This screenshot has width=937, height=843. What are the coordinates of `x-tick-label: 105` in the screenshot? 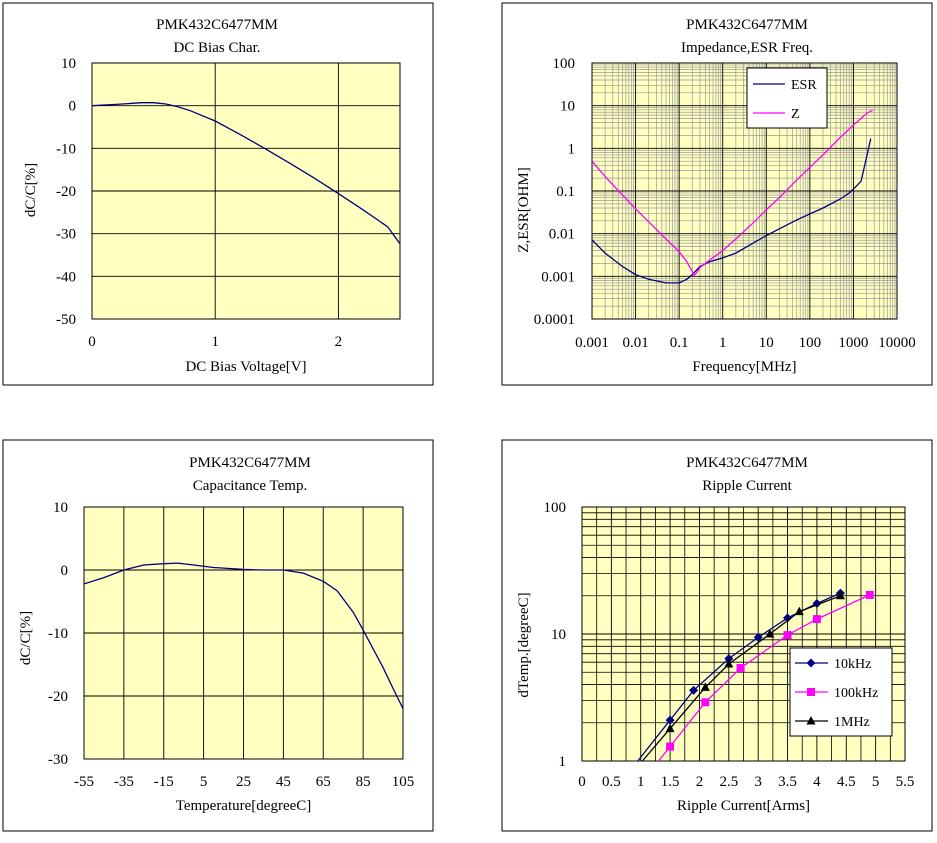 It's located at (403, 782).